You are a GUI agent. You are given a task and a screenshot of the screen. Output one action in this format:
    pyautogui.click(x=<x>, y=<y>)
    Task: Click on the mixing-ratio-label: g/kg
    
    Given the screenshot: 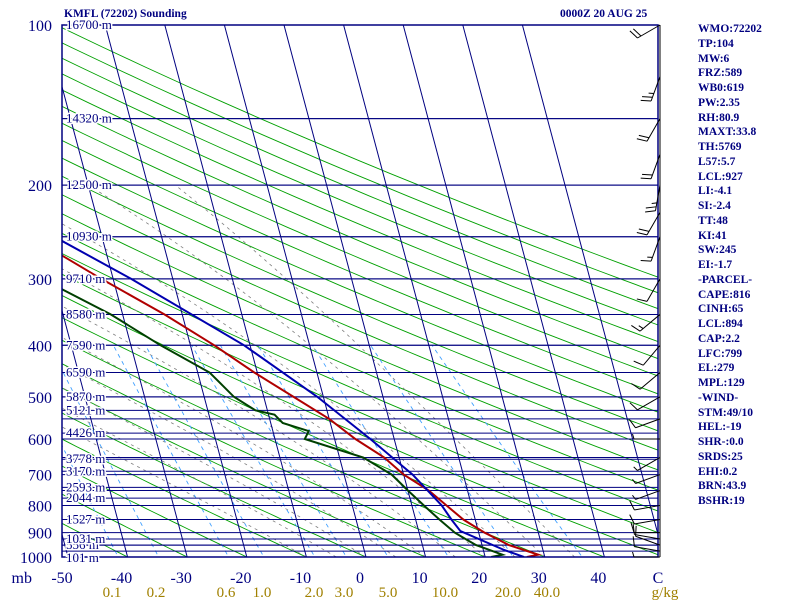 What is the action you would take?
    pyautogui.click(x=665, y=592)
    